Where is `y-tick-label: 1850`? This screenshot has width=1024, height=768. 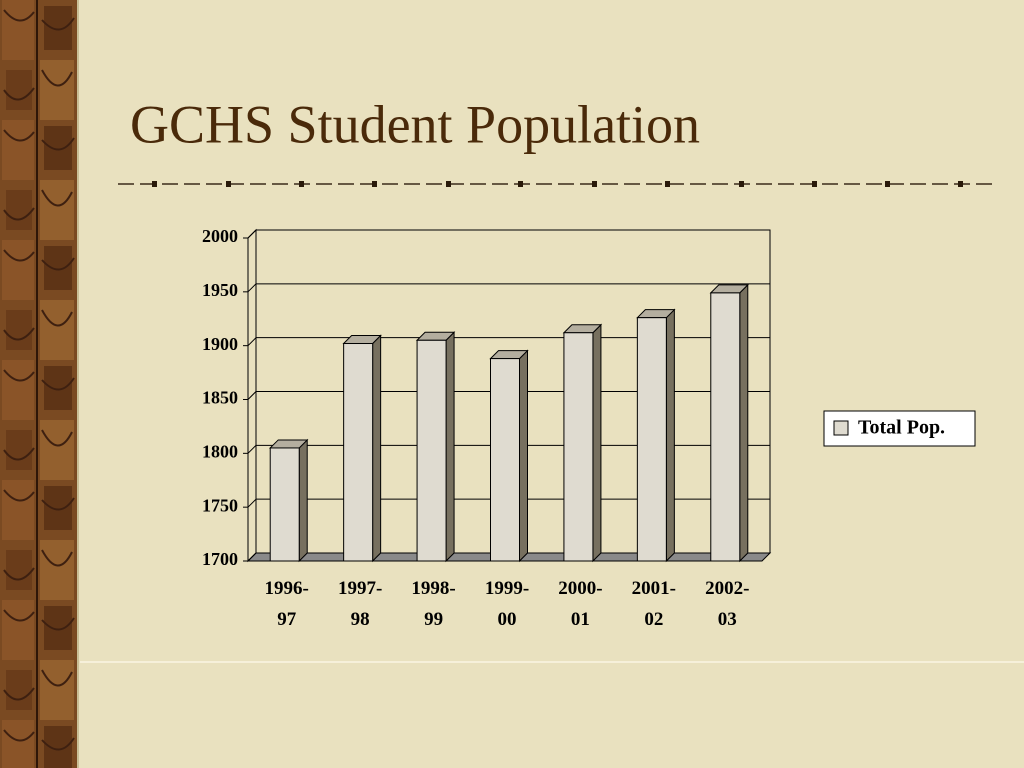 y-tick-label: 1850 is located at coordinates (220, 398).